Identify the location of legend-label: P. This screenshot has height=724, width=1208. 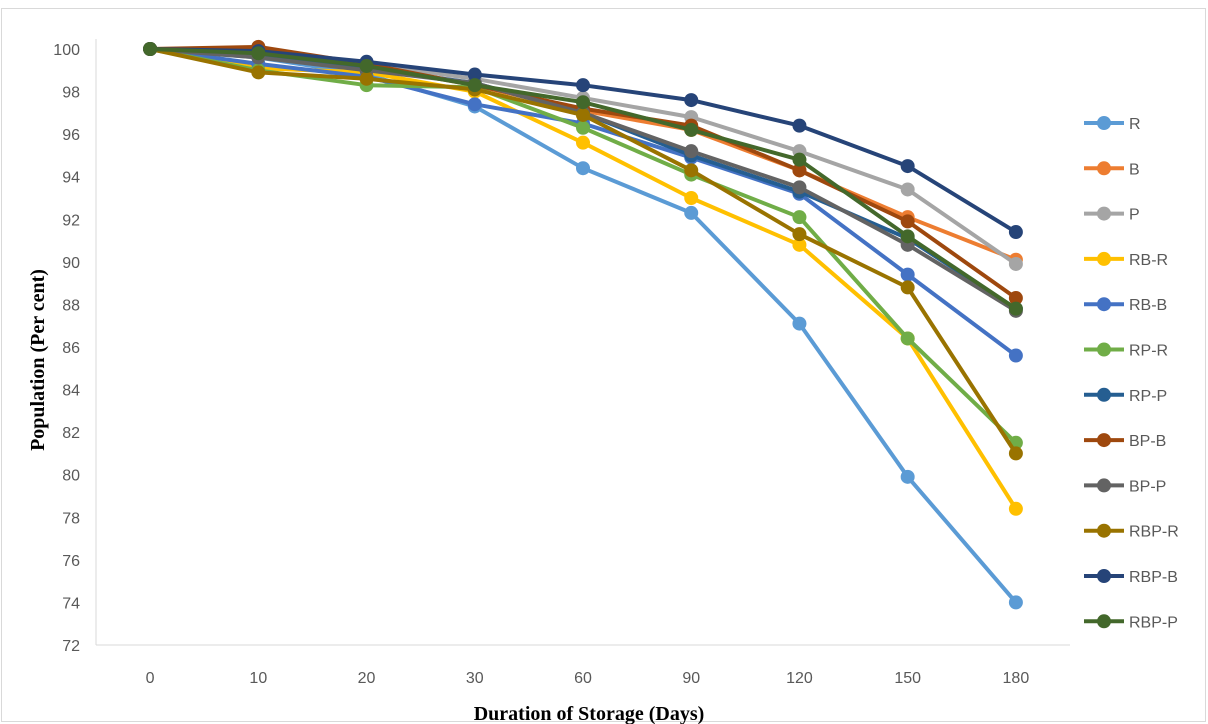
(1134, 215).